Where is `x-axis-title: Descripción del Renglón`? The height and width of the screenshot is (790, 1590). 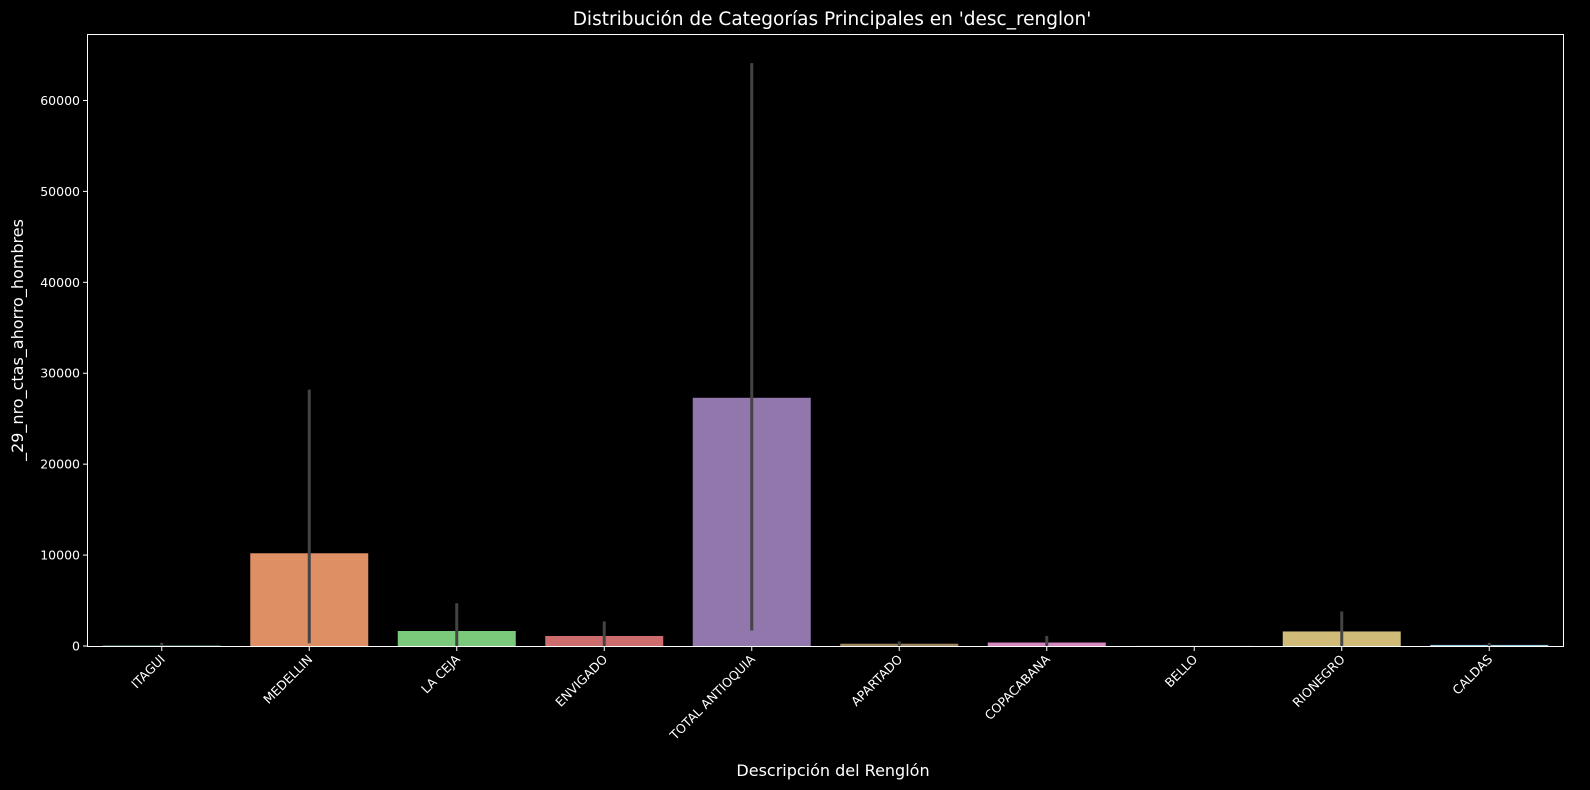
x-axis-title: Descripción del Renglón is located at coordinates (832, 770).